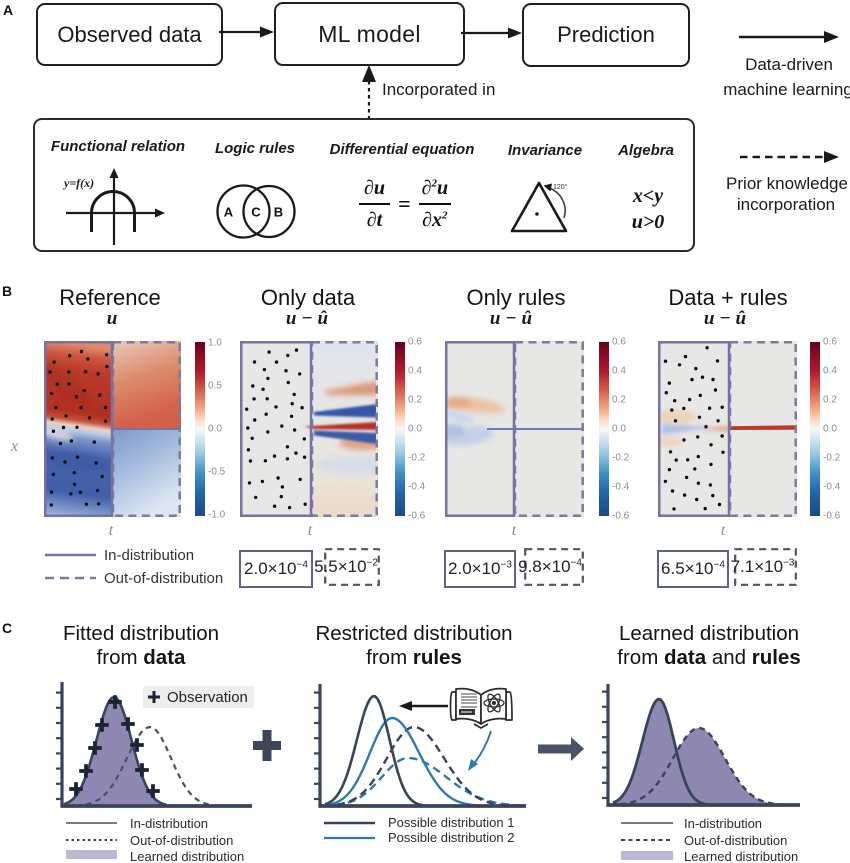 The width and height of the screenshot is (850, 863). What do you see at coordinates (278, 212) in the screenshot?
I see `svg-text: B` at bounding box center [278, 212].